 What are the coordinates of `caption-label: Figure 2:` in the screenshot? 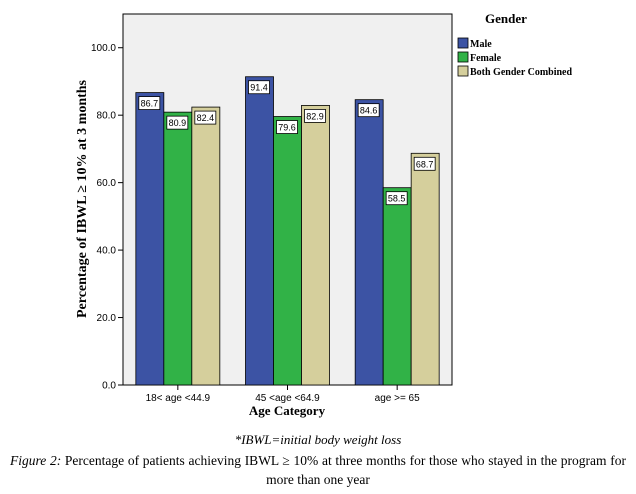 It's located at (36, 460).